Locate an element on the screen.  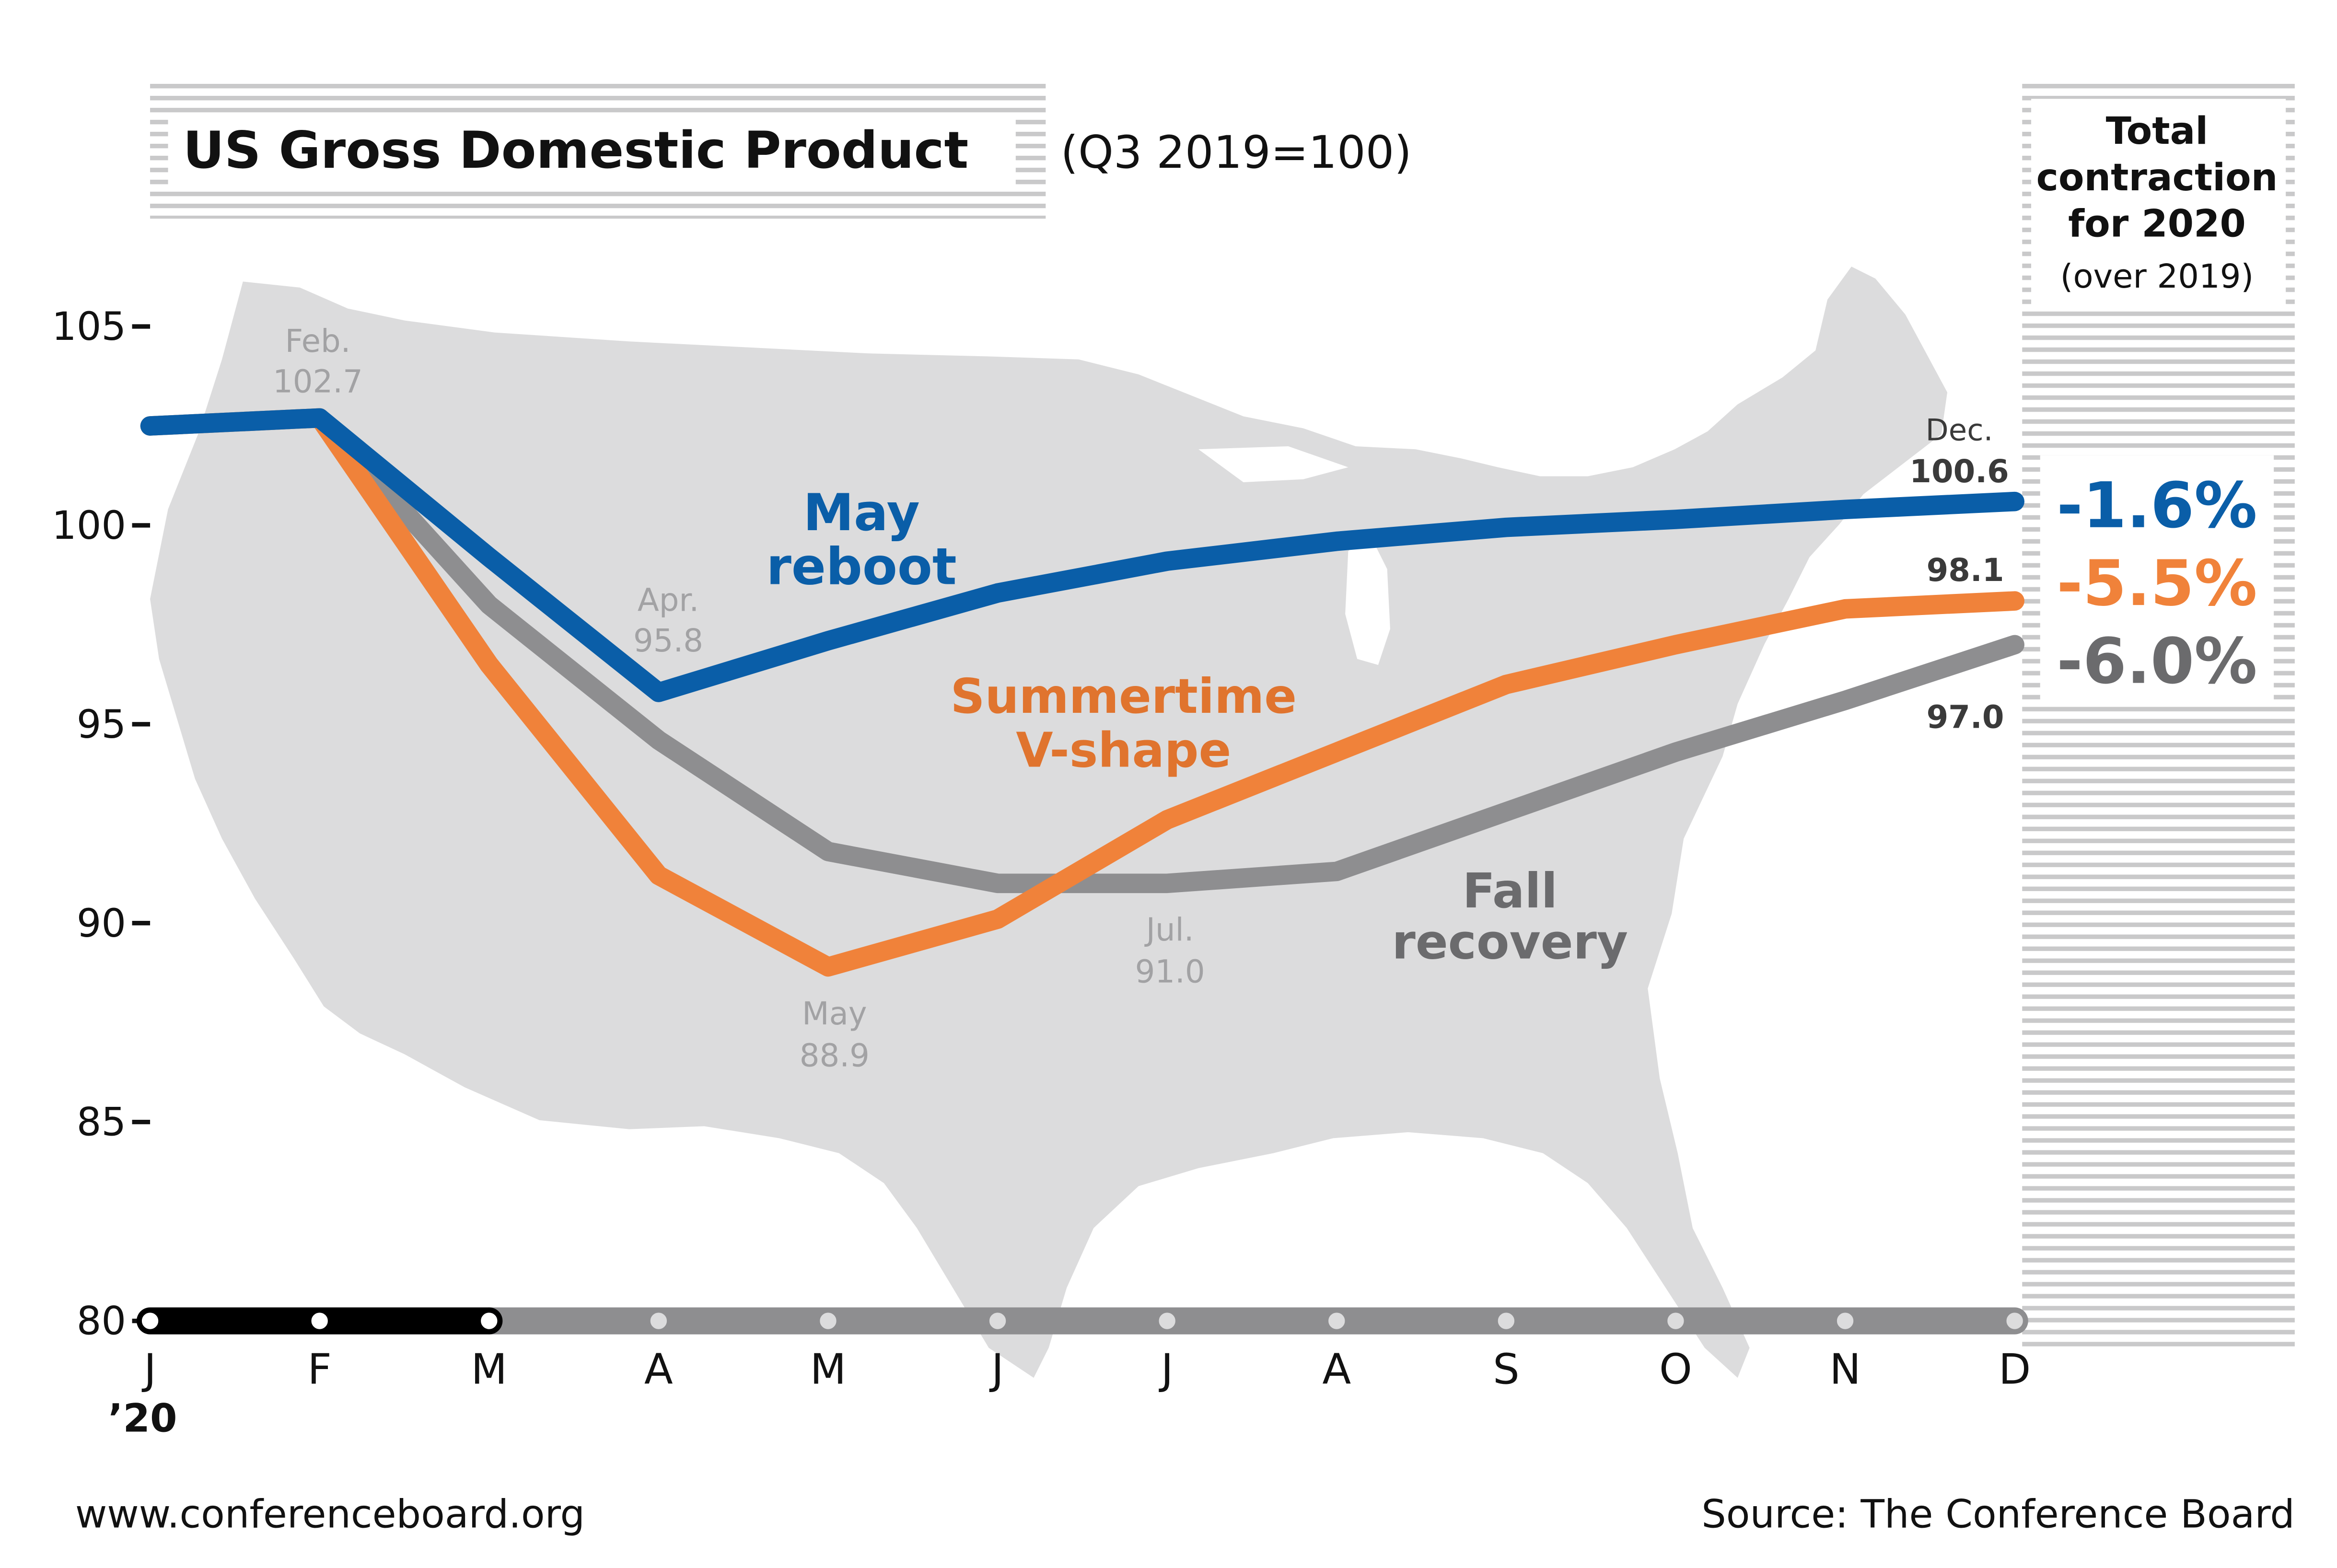
title-bg is located at coordinates (592, 150).